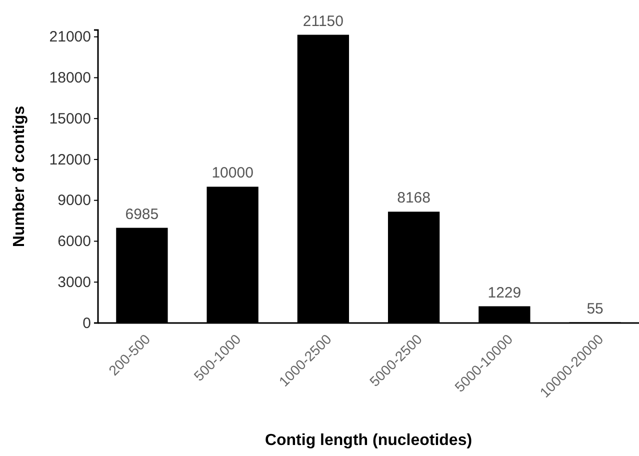 This screenshot has height=456, width=639. I want to click on y-tick-label: 0, so click(86, 323).